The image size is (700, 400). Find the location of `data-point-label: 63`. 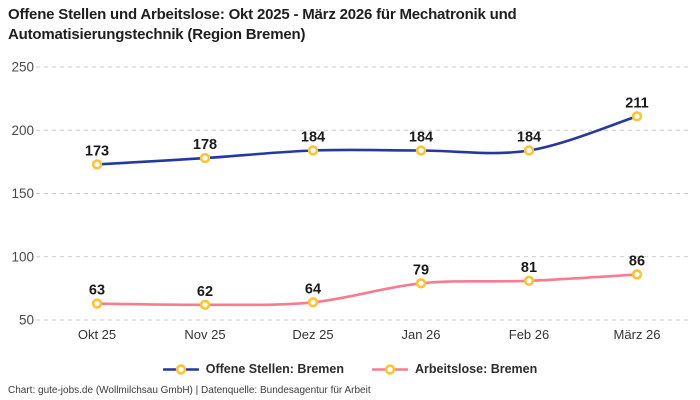

data-point-label: 63 is located at coordinates (97, 291).